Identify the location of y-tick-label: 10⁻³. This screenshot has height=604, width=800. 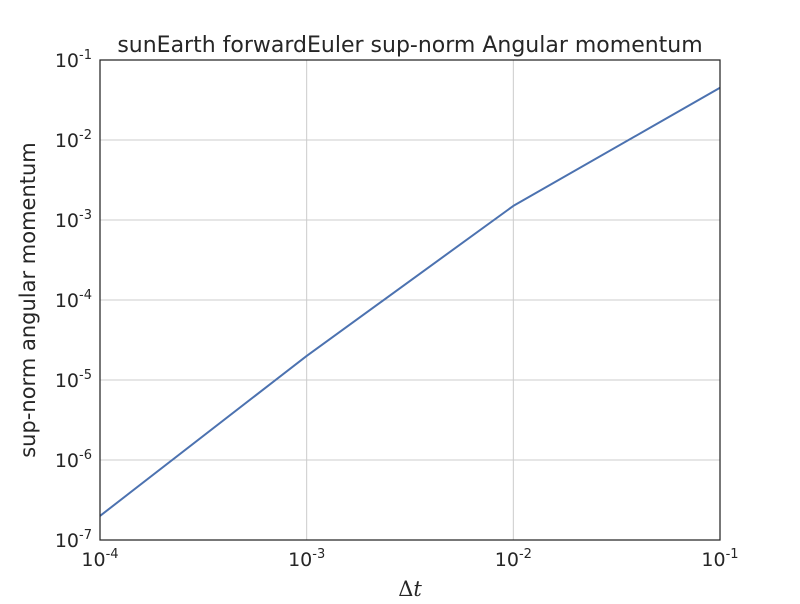
(73, 220).